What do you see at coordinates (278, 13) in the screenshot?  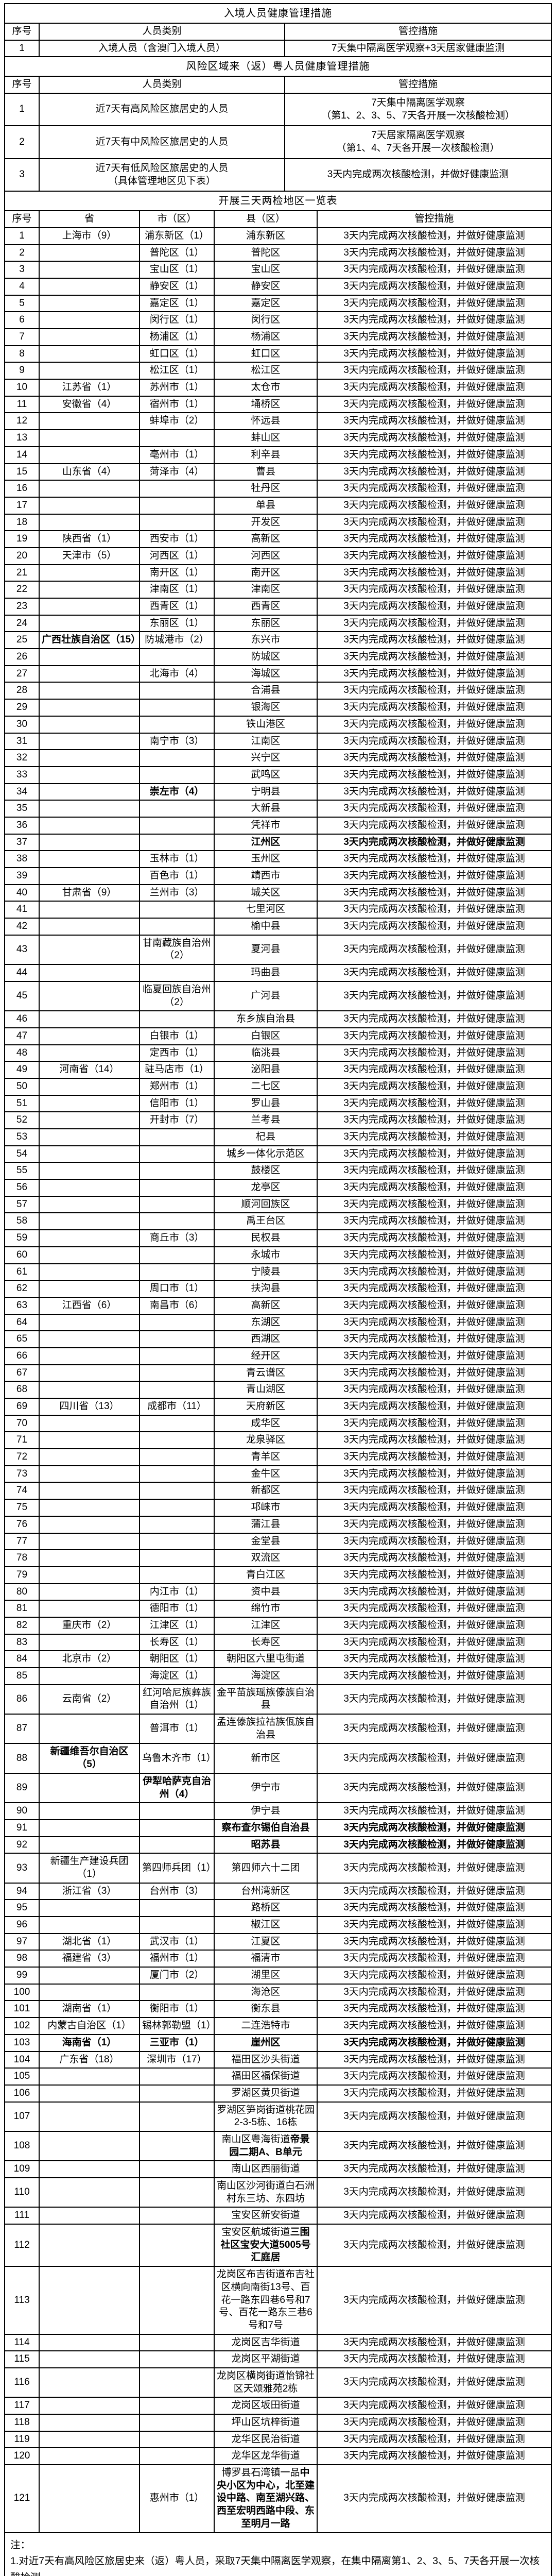 I see `table-title-row: 入境人员健康管理措施` at bounding box center [278, 13].